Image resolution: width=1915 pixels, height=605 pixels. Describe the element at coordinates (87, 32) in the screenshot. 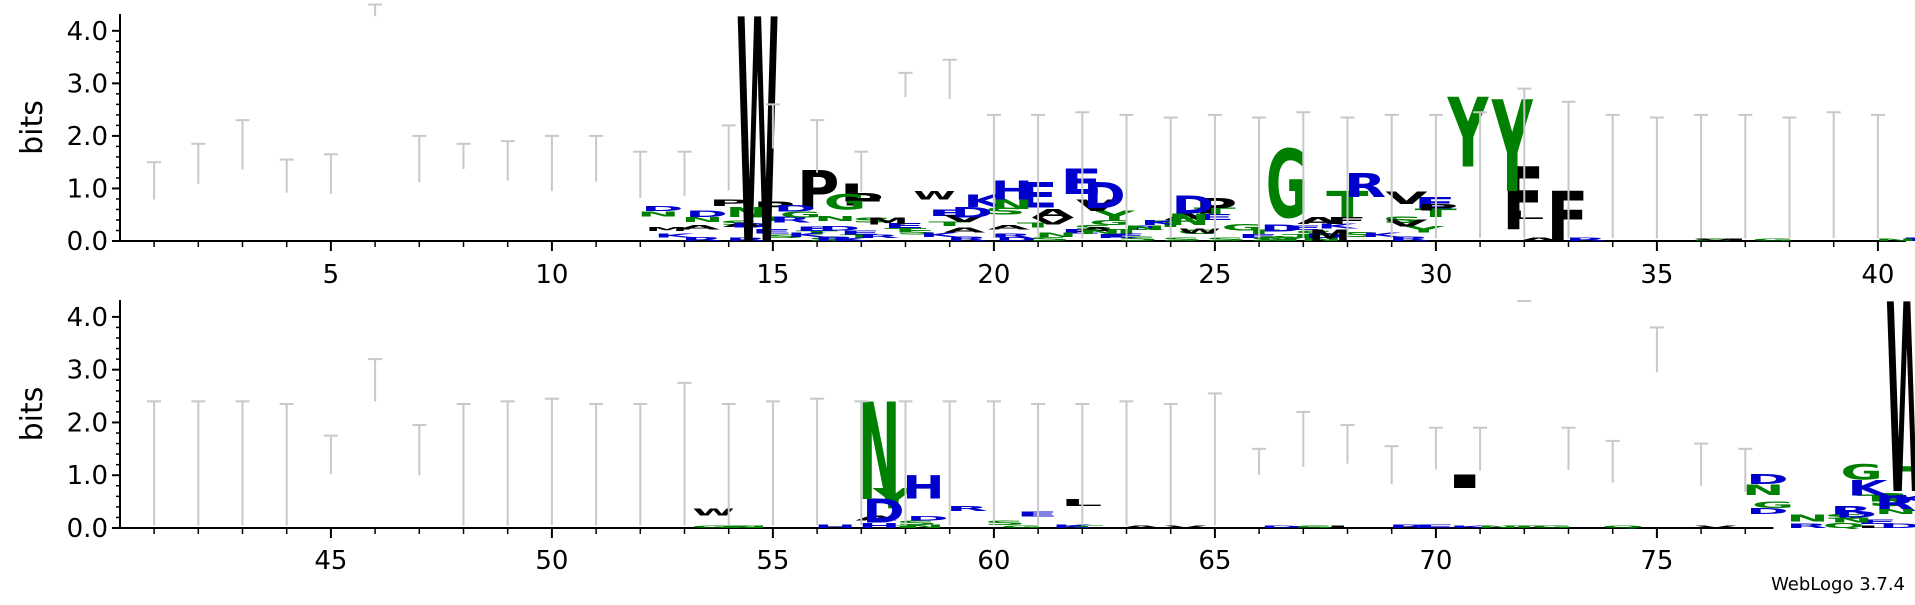

I see `y-tick-label: 4.0` at that location.